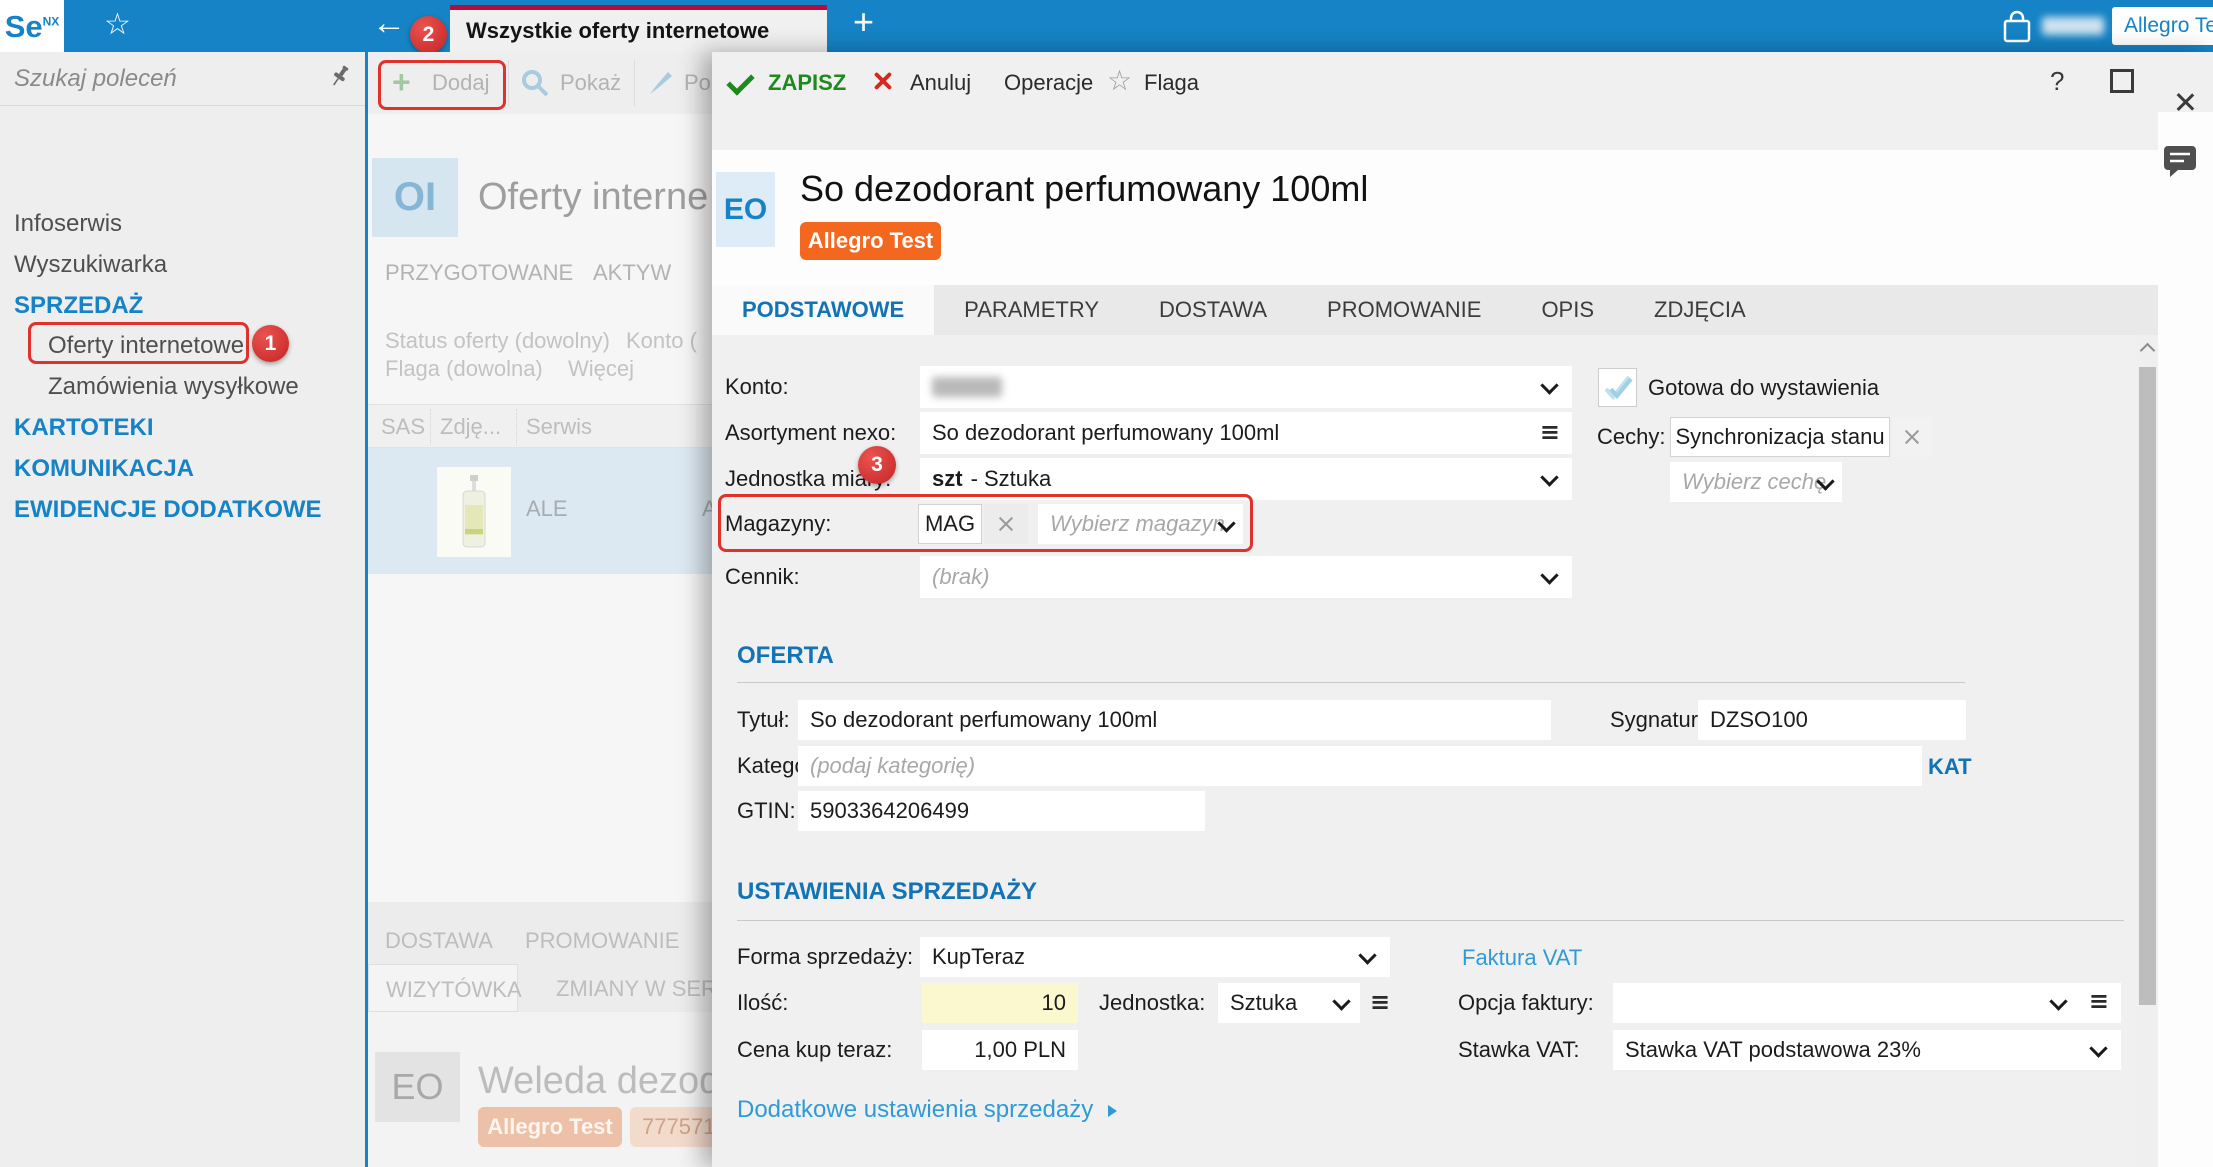 Image resolution: width=2213 pixels, height=1167 pixels. Describe the element at coordinates (893, 765) in the screenshot. I see `kategoria-placeholder: (podaj kategorię)` at that location.